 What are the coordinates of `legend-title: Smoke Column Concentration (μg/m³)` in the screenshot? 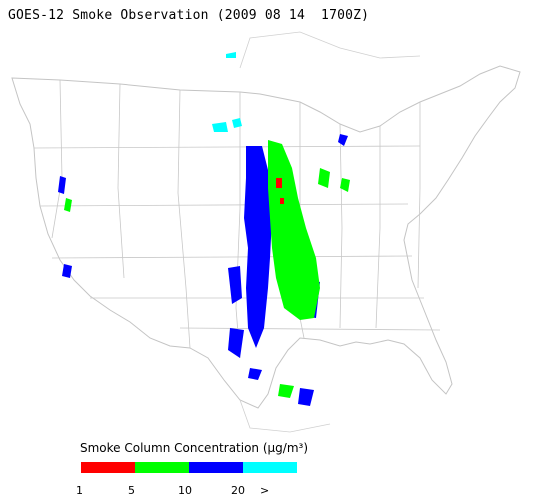 It's located at (194, 448).